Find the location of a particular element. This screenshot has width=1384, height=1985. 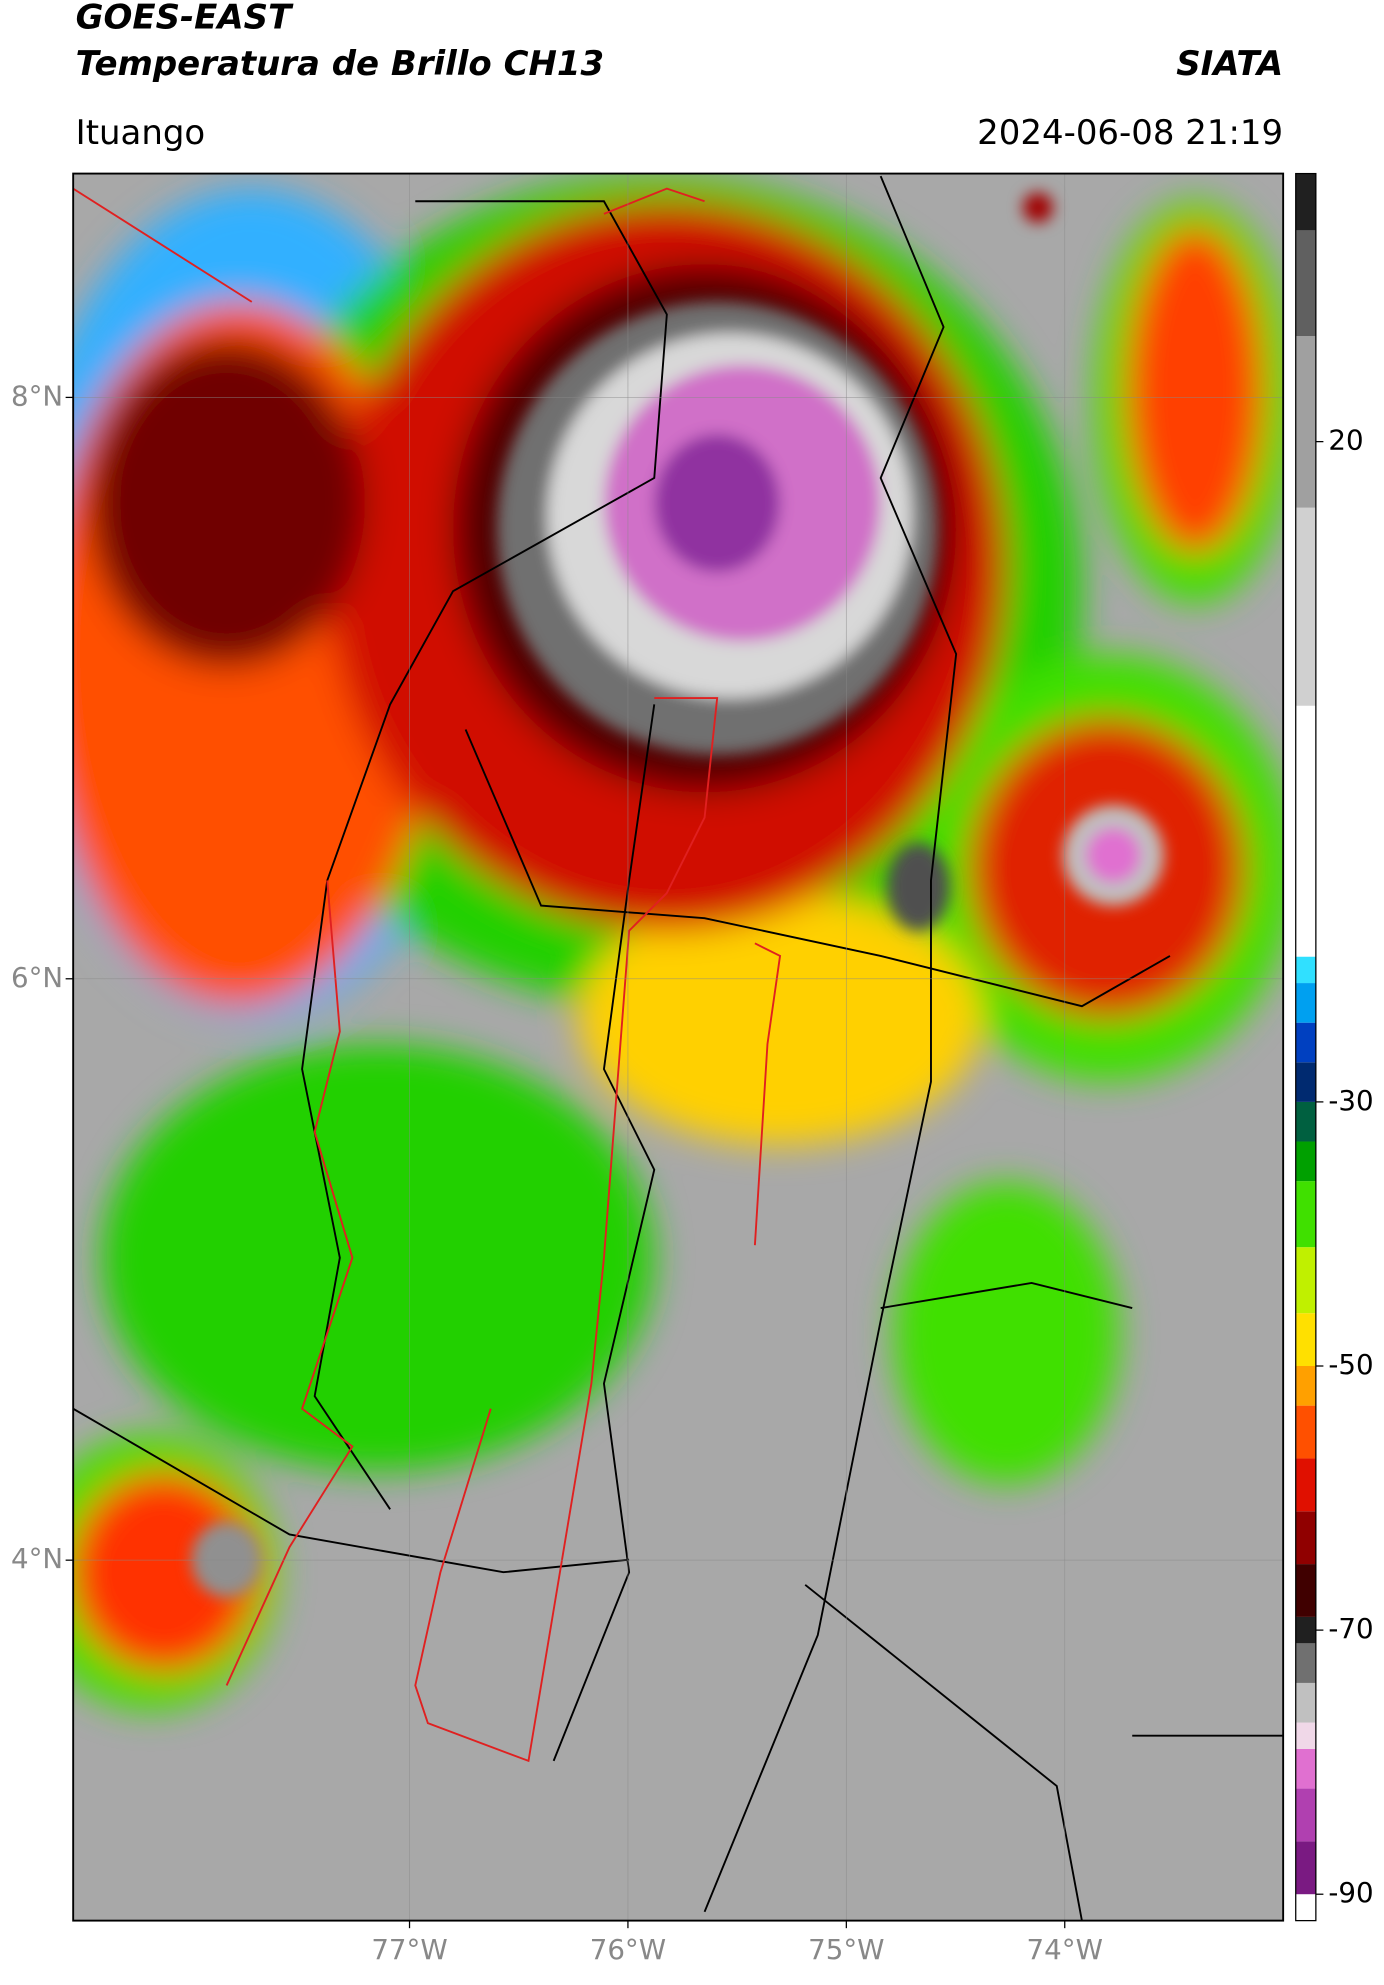

x-tick-label: 77°W is located at coordinates (409, 1949).